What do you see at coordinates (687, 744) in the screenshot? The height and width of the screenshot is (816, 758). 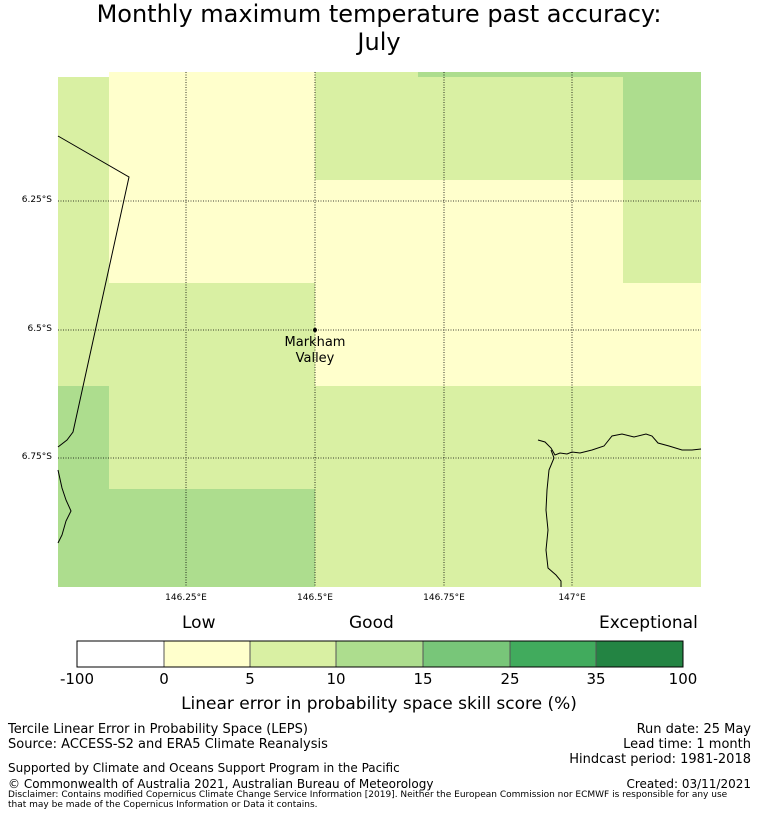 I see `footer-lead-time: Lead time: 1 month` at bounding box center [687, 744].